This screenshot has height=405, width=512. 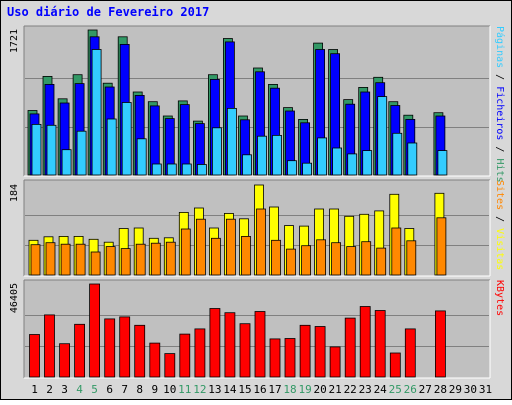 What do you see at coordinates (259, 389) in the screenshot?
I see `day-label-16: 16` at bounding box center [259, 389].